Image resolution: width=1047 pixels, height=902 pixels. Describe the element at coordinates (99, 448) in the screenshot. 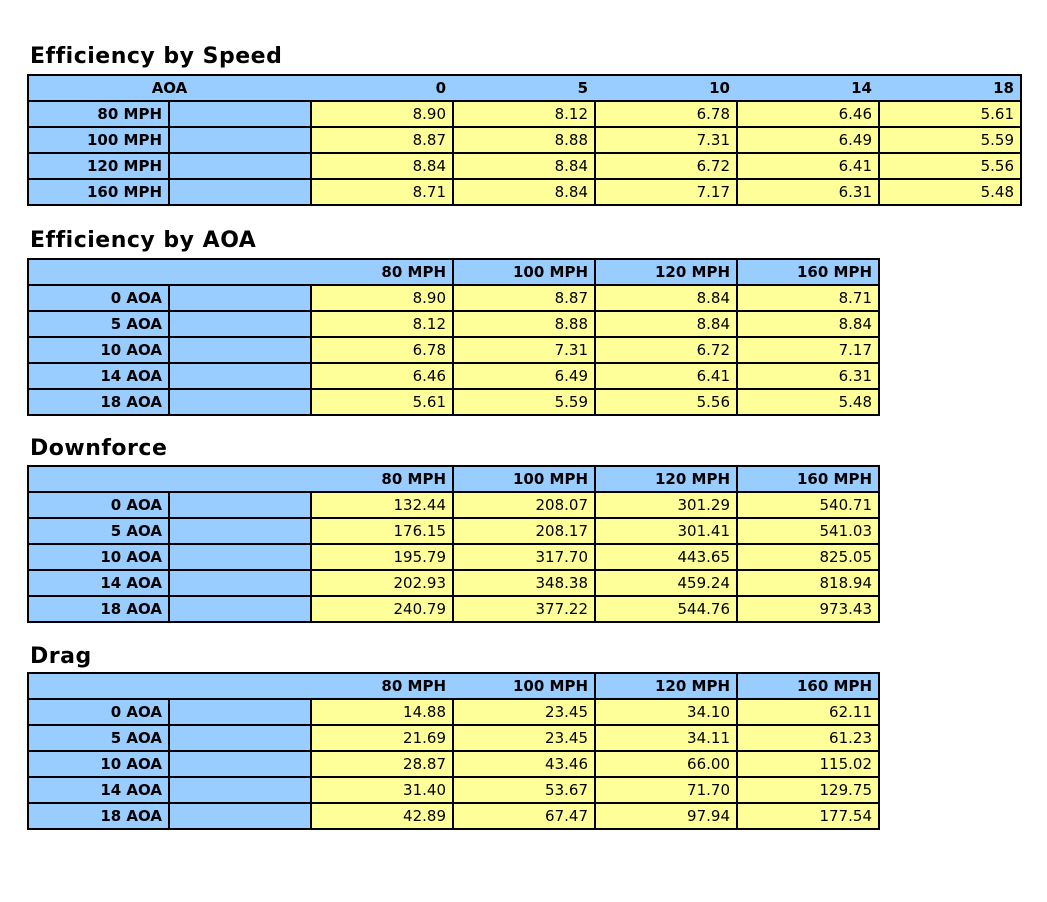

I see `section-title-downforce: Downforce` at that location.